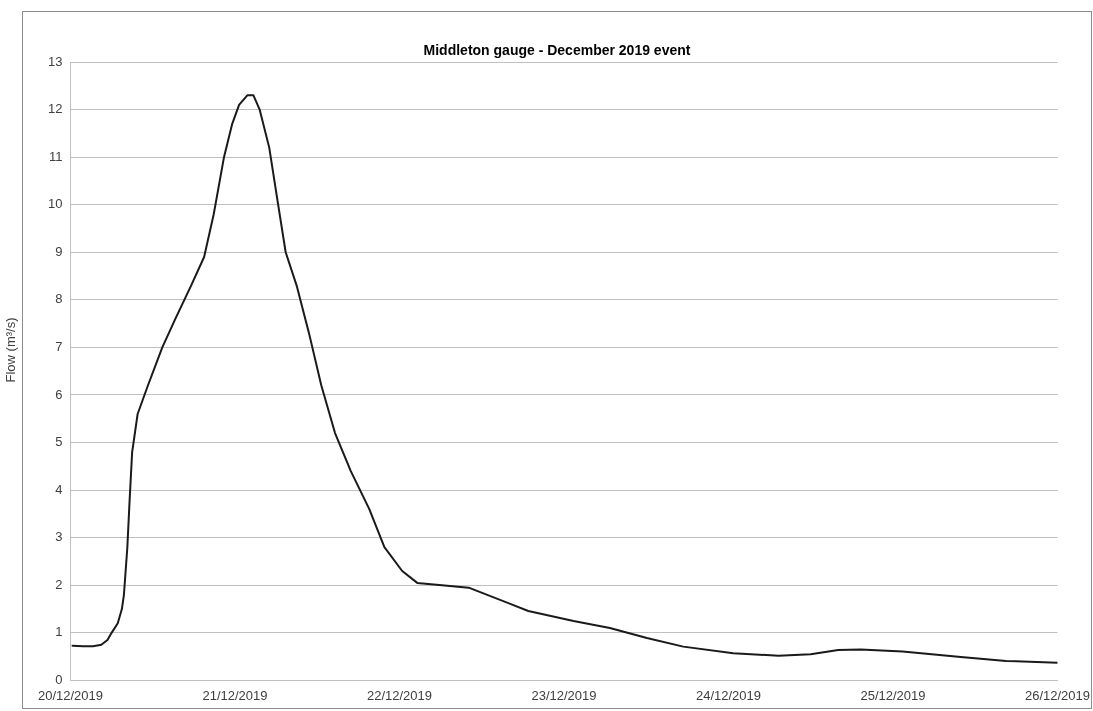 The height and width of the screenshot is (711, 1093). What do you see at coordinates (59, 394) in the screenshot?
I see `y-tick-label: 6` at bounding box center [59, 394].